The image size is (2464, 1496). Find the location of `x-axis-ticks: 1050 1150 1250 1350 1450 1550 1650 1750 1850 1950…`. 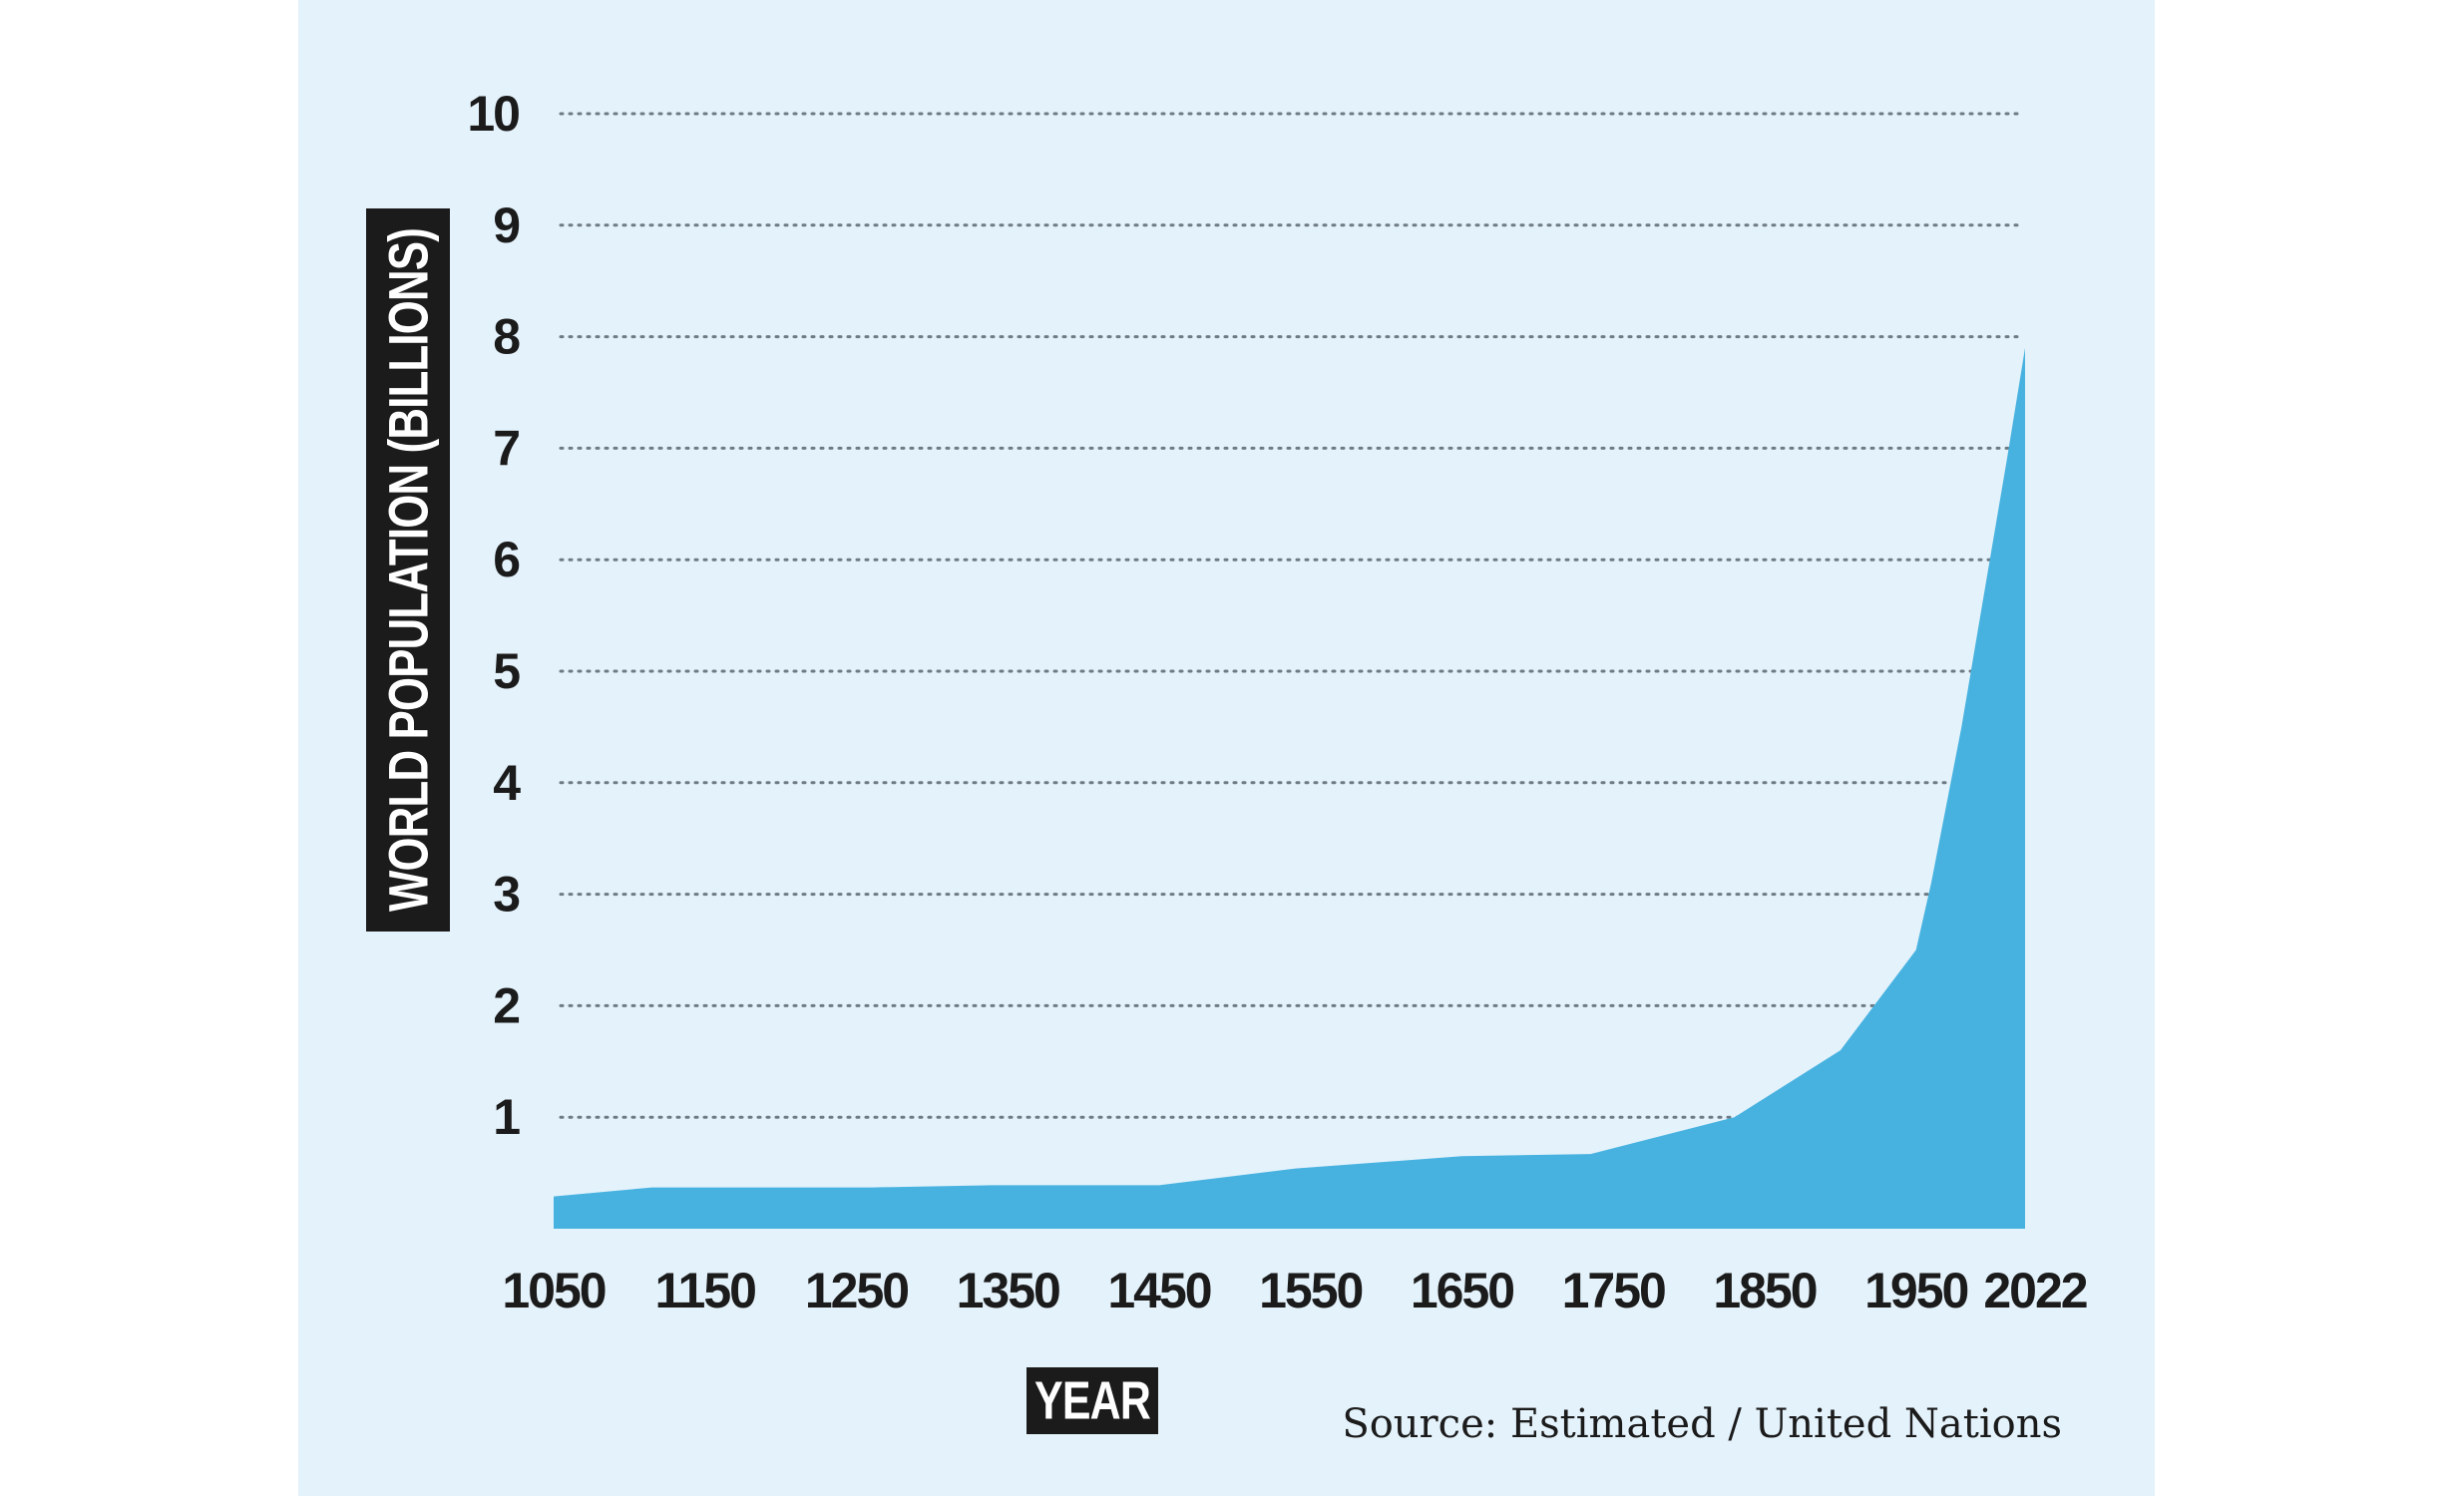

x-axis-ticks: 1050 1150 1250 1350 1450 1550 1650 1750 1850 1950… is located at coordinates (1295, 1290).